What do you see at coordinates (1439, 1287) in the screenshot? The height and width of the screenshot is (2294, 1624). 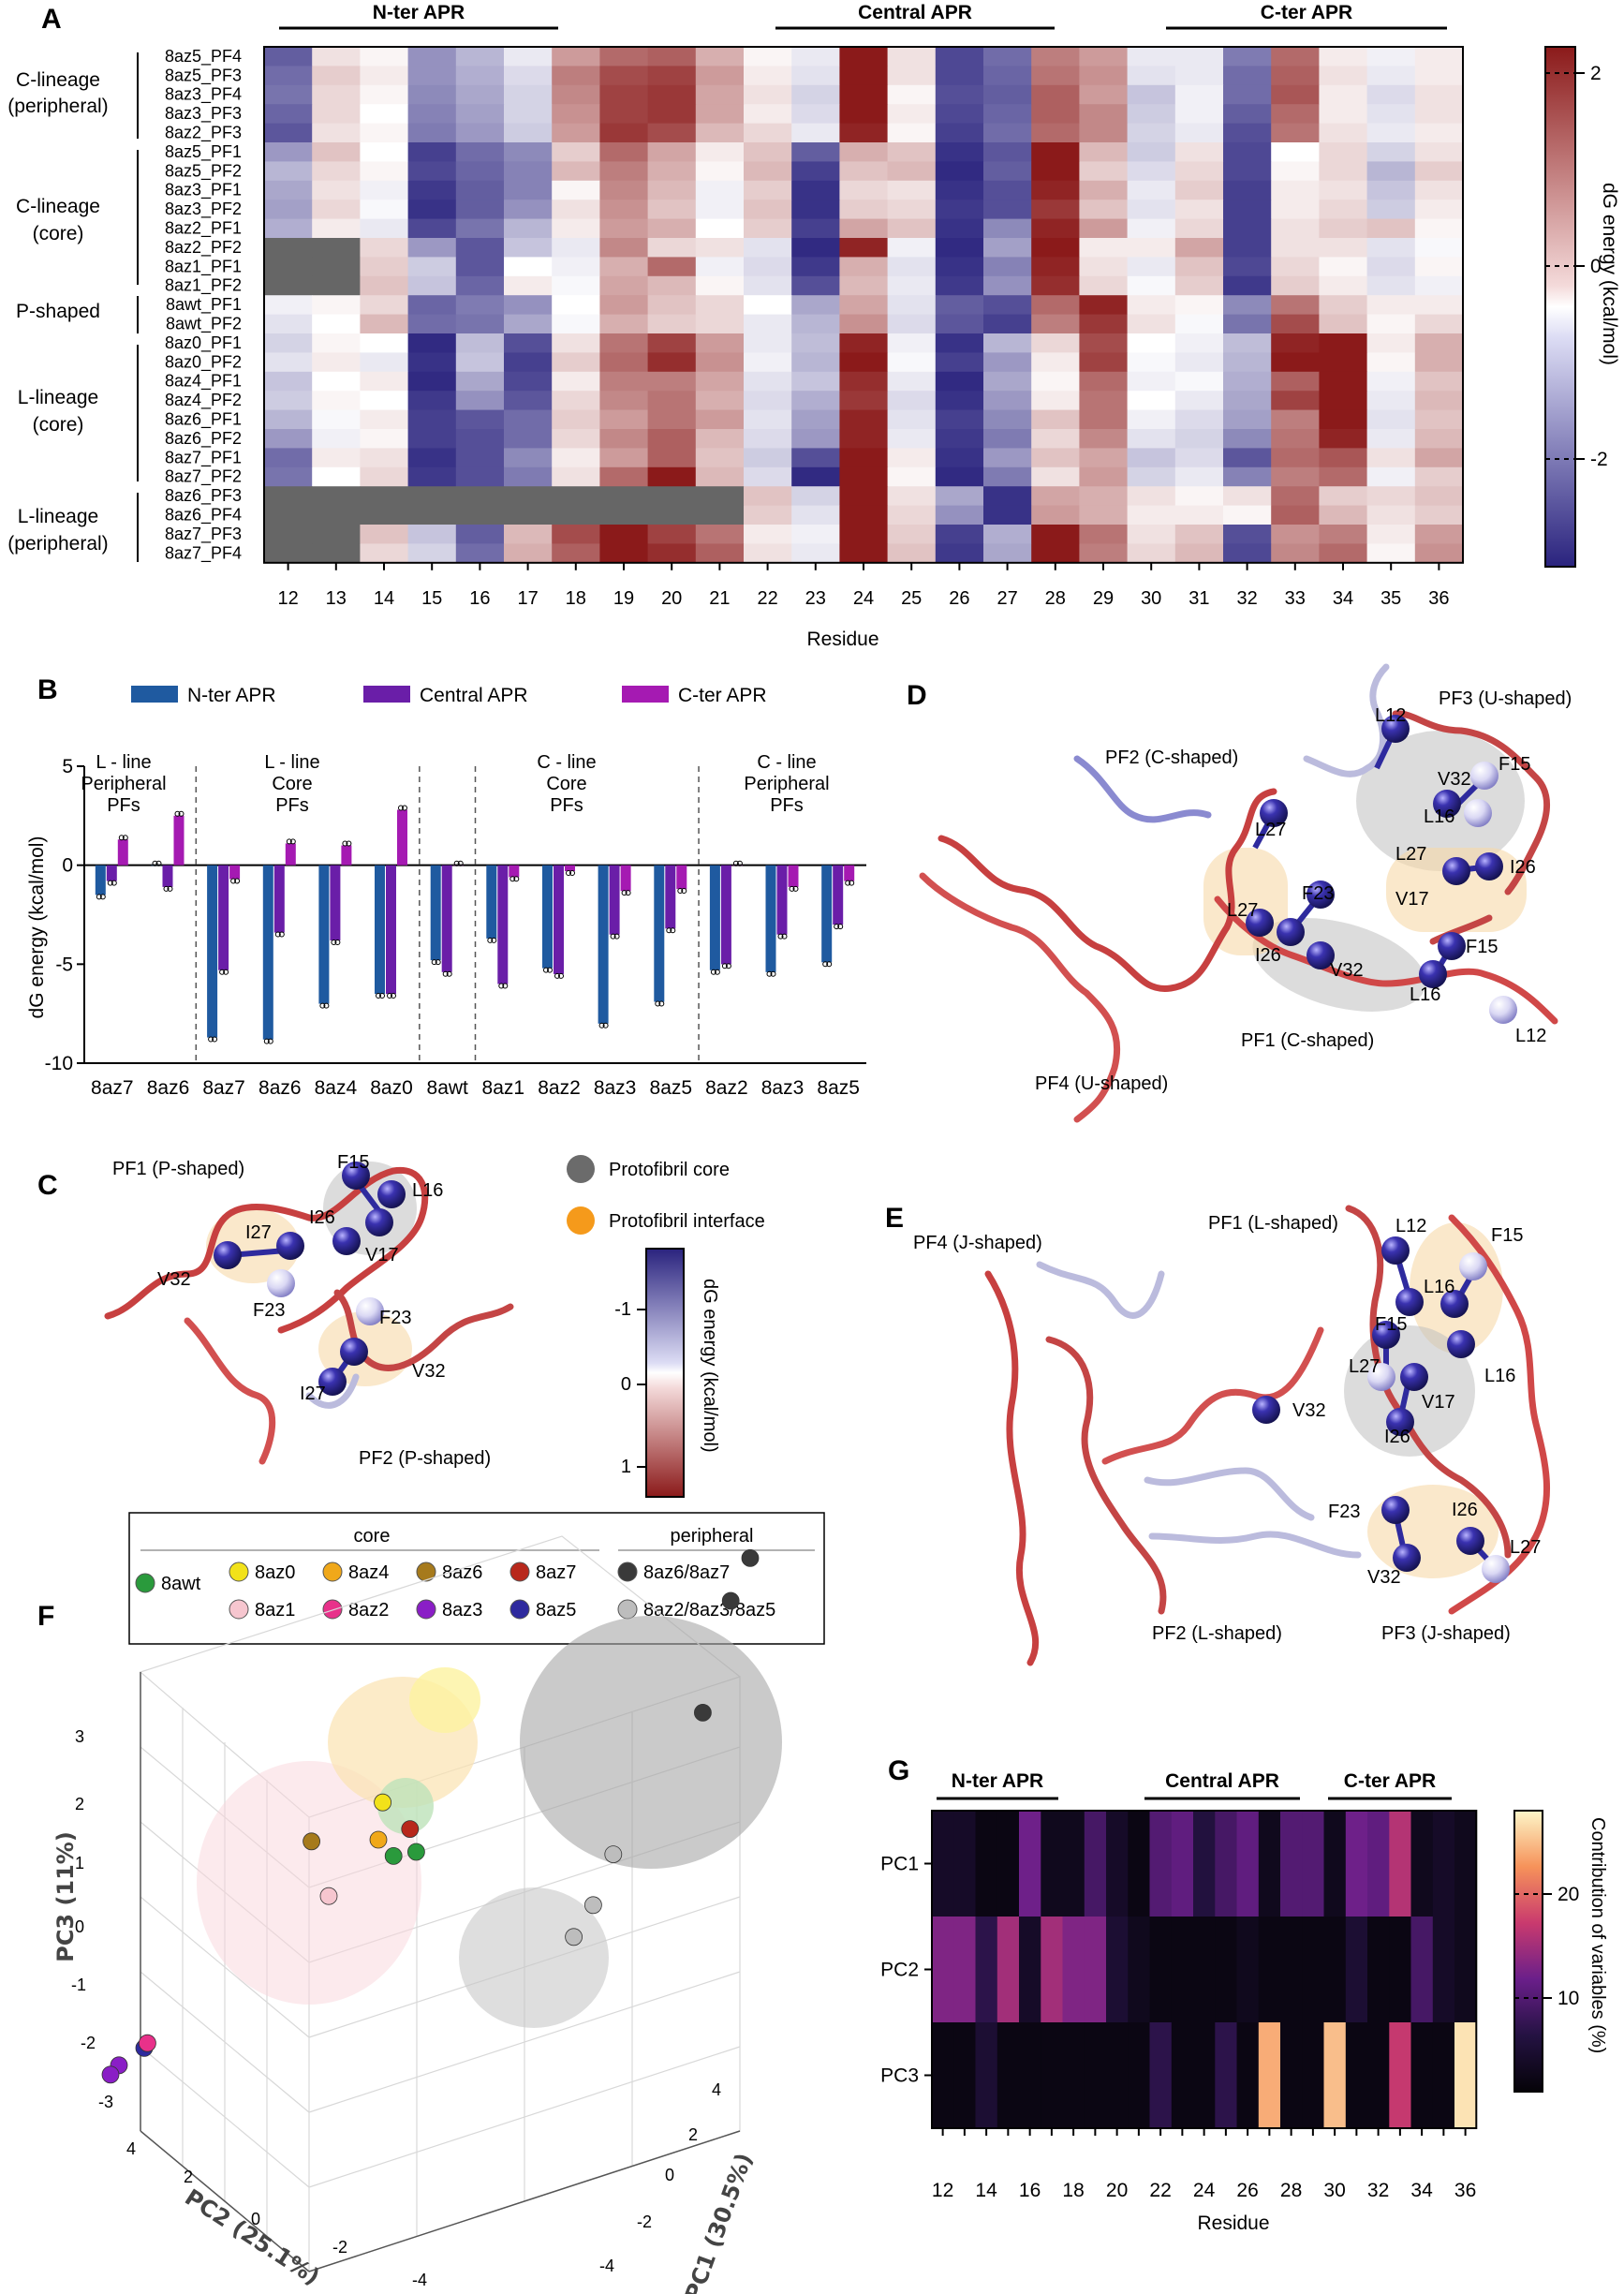 I see `e-res-l16-top: L16` at bounding box center [1439, 1287].